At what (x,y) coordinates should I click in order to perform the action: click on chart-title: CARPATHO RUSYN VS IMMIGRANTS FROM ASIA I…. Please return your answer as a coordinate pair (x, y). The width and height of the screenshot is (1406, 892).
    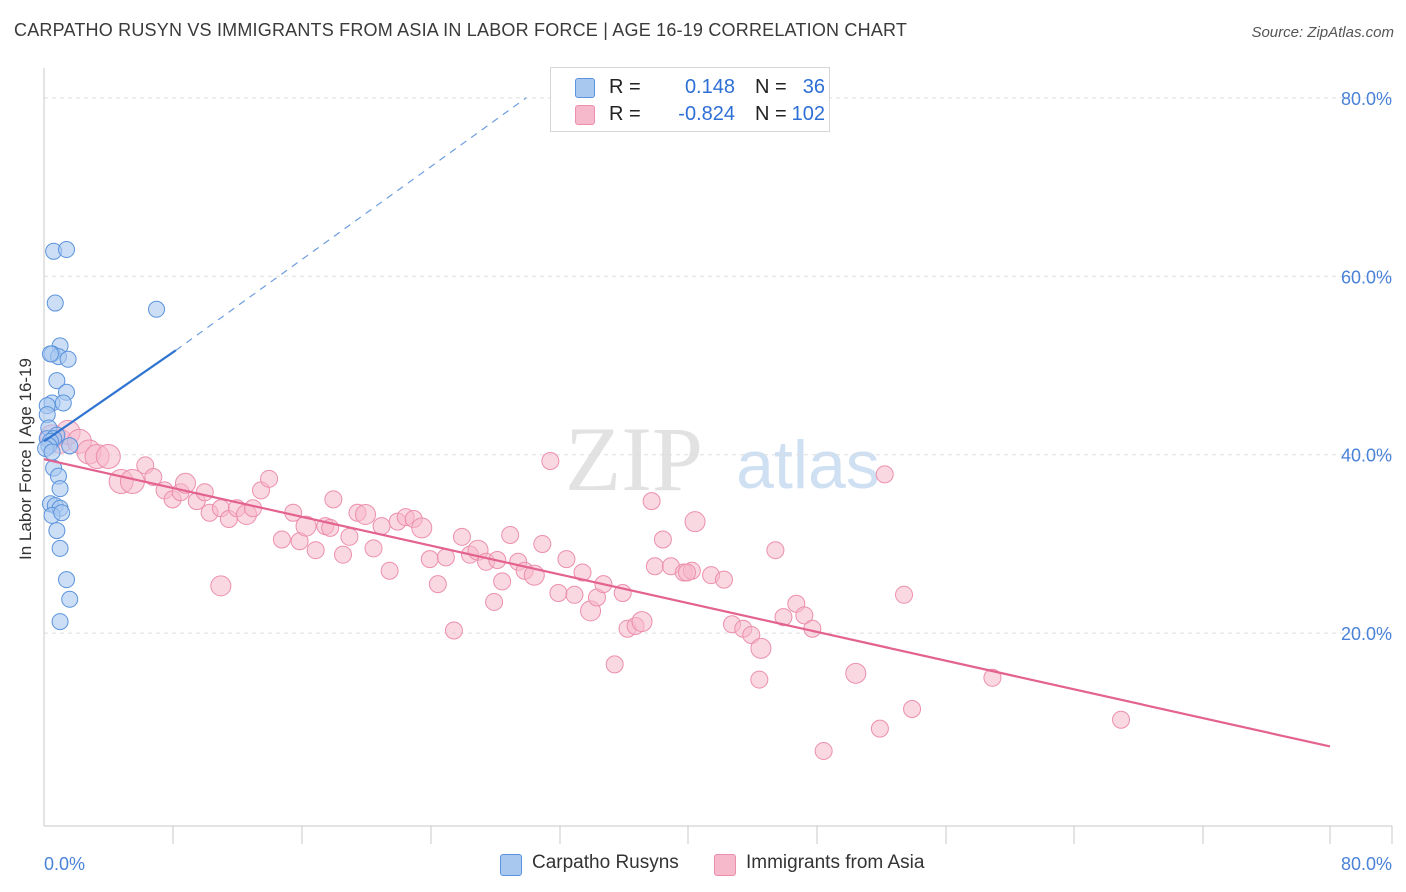
    Looking at the image, I should click on (461, 30).